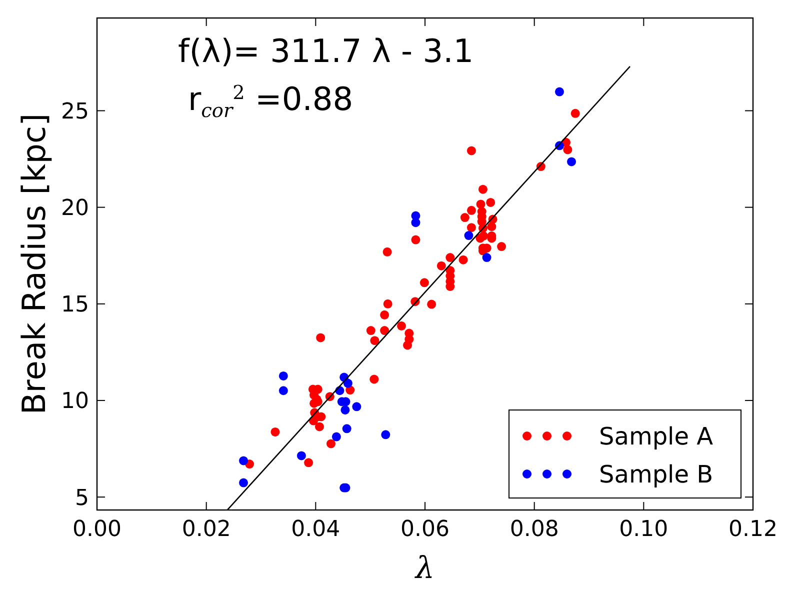 This screenshot has width=800, height=600. I want to click on y-tick-label: 5, so click(82, 498).